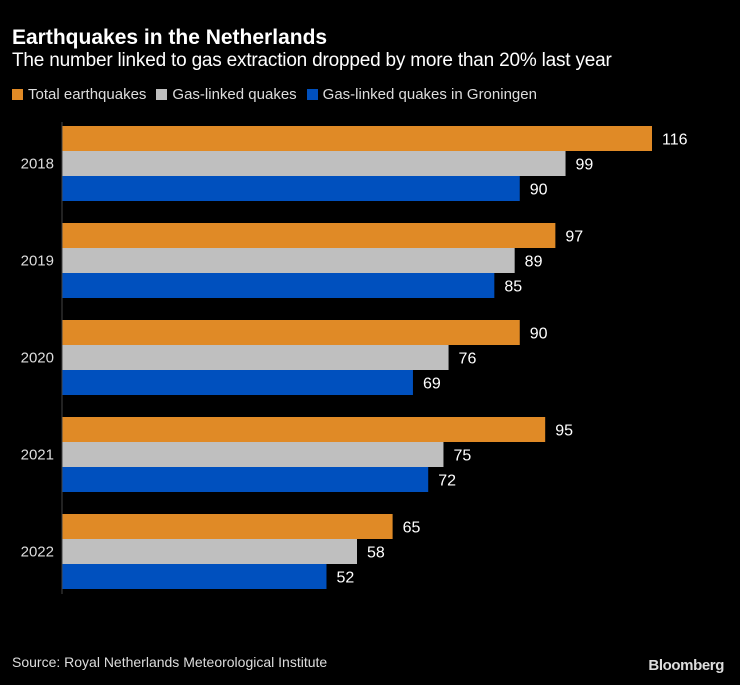  Describe the element at coordinates (291, 188) in the screenshot. I see `bar-groningen-2018` at that location.